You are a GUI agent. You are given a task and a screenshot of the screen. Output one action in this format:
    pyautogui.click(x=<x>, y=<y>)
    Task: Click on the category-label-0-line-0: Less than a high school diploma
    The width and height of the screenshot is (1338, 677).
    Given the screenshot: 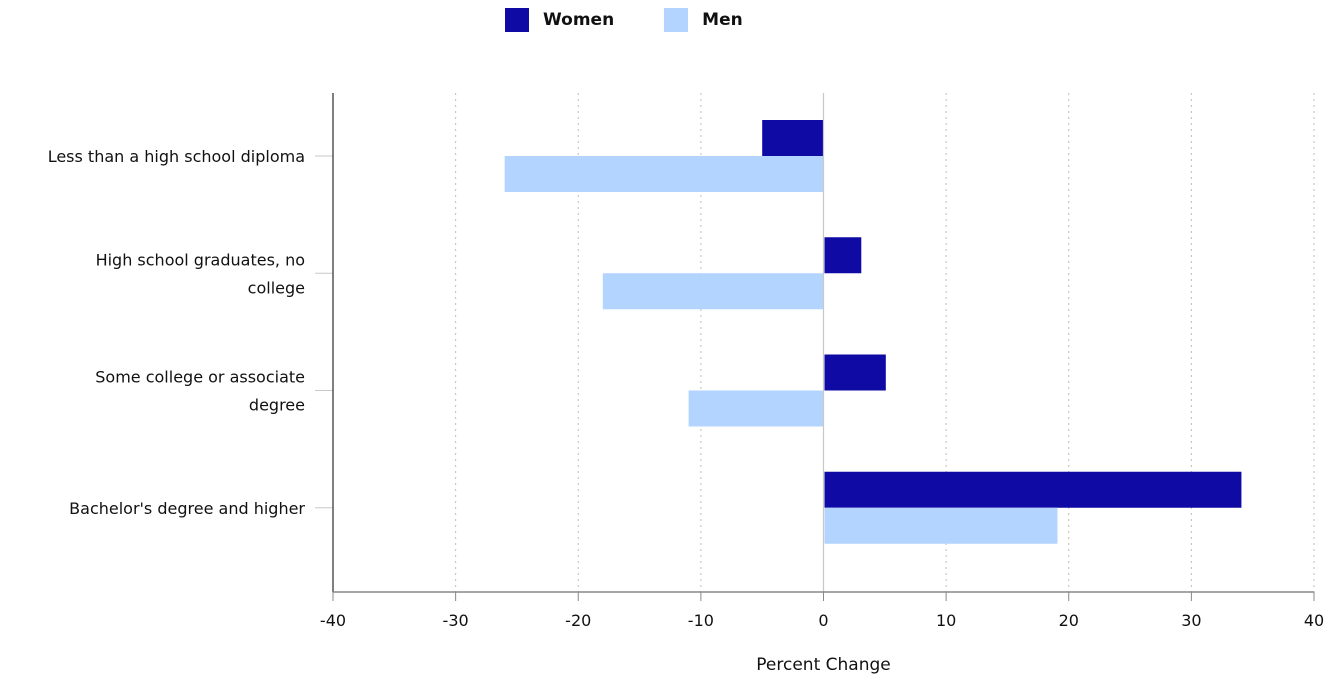 What is the action you would take?
    pyautogui.click(x=176, y=156)
    